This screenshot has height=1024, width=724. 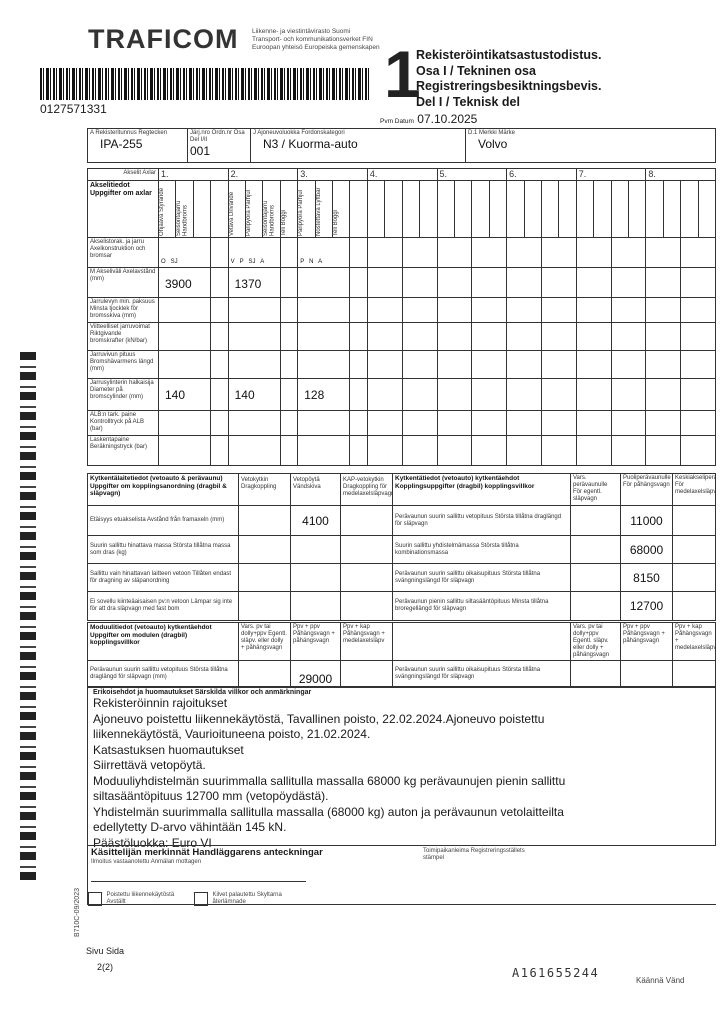 I want to click on agency-line: Liikenne- ja viestintävirasto Suomi, so click(x=301, y=31).